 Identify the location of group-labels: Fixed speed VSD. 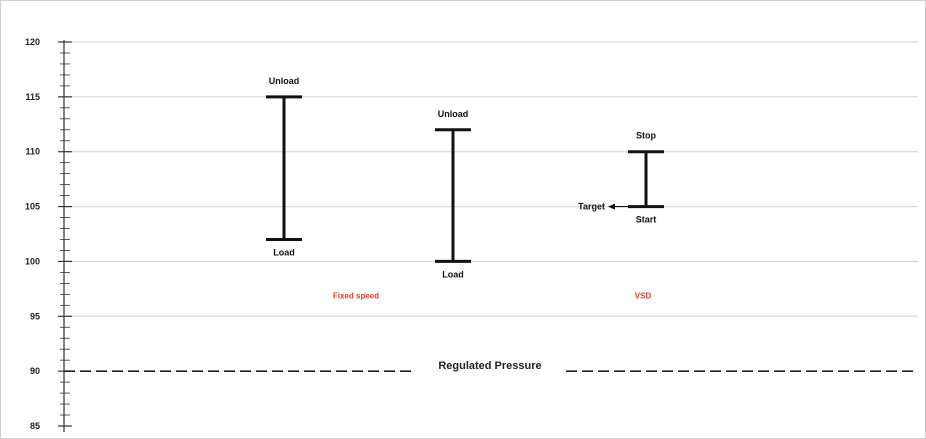
(492, 295).